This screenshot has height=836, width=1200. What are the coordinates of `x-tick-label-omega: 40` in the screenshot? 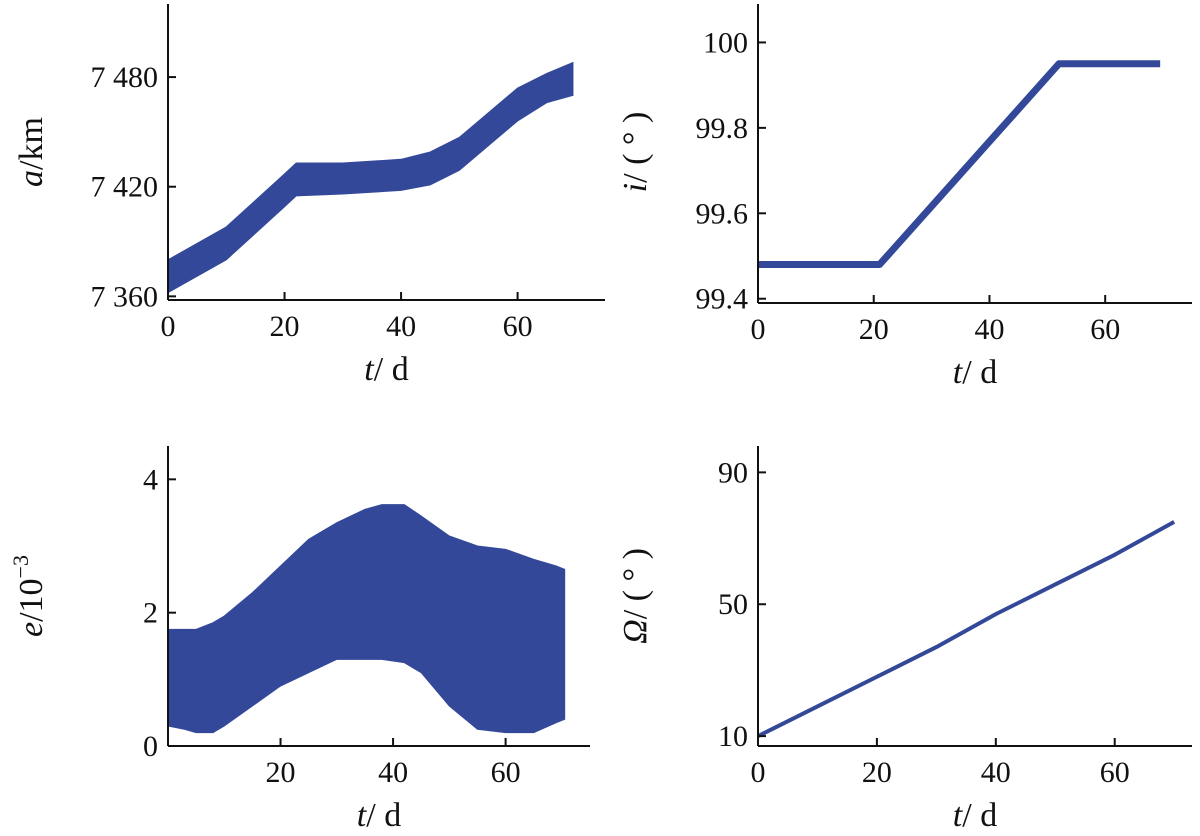 It's located at (996, 772).